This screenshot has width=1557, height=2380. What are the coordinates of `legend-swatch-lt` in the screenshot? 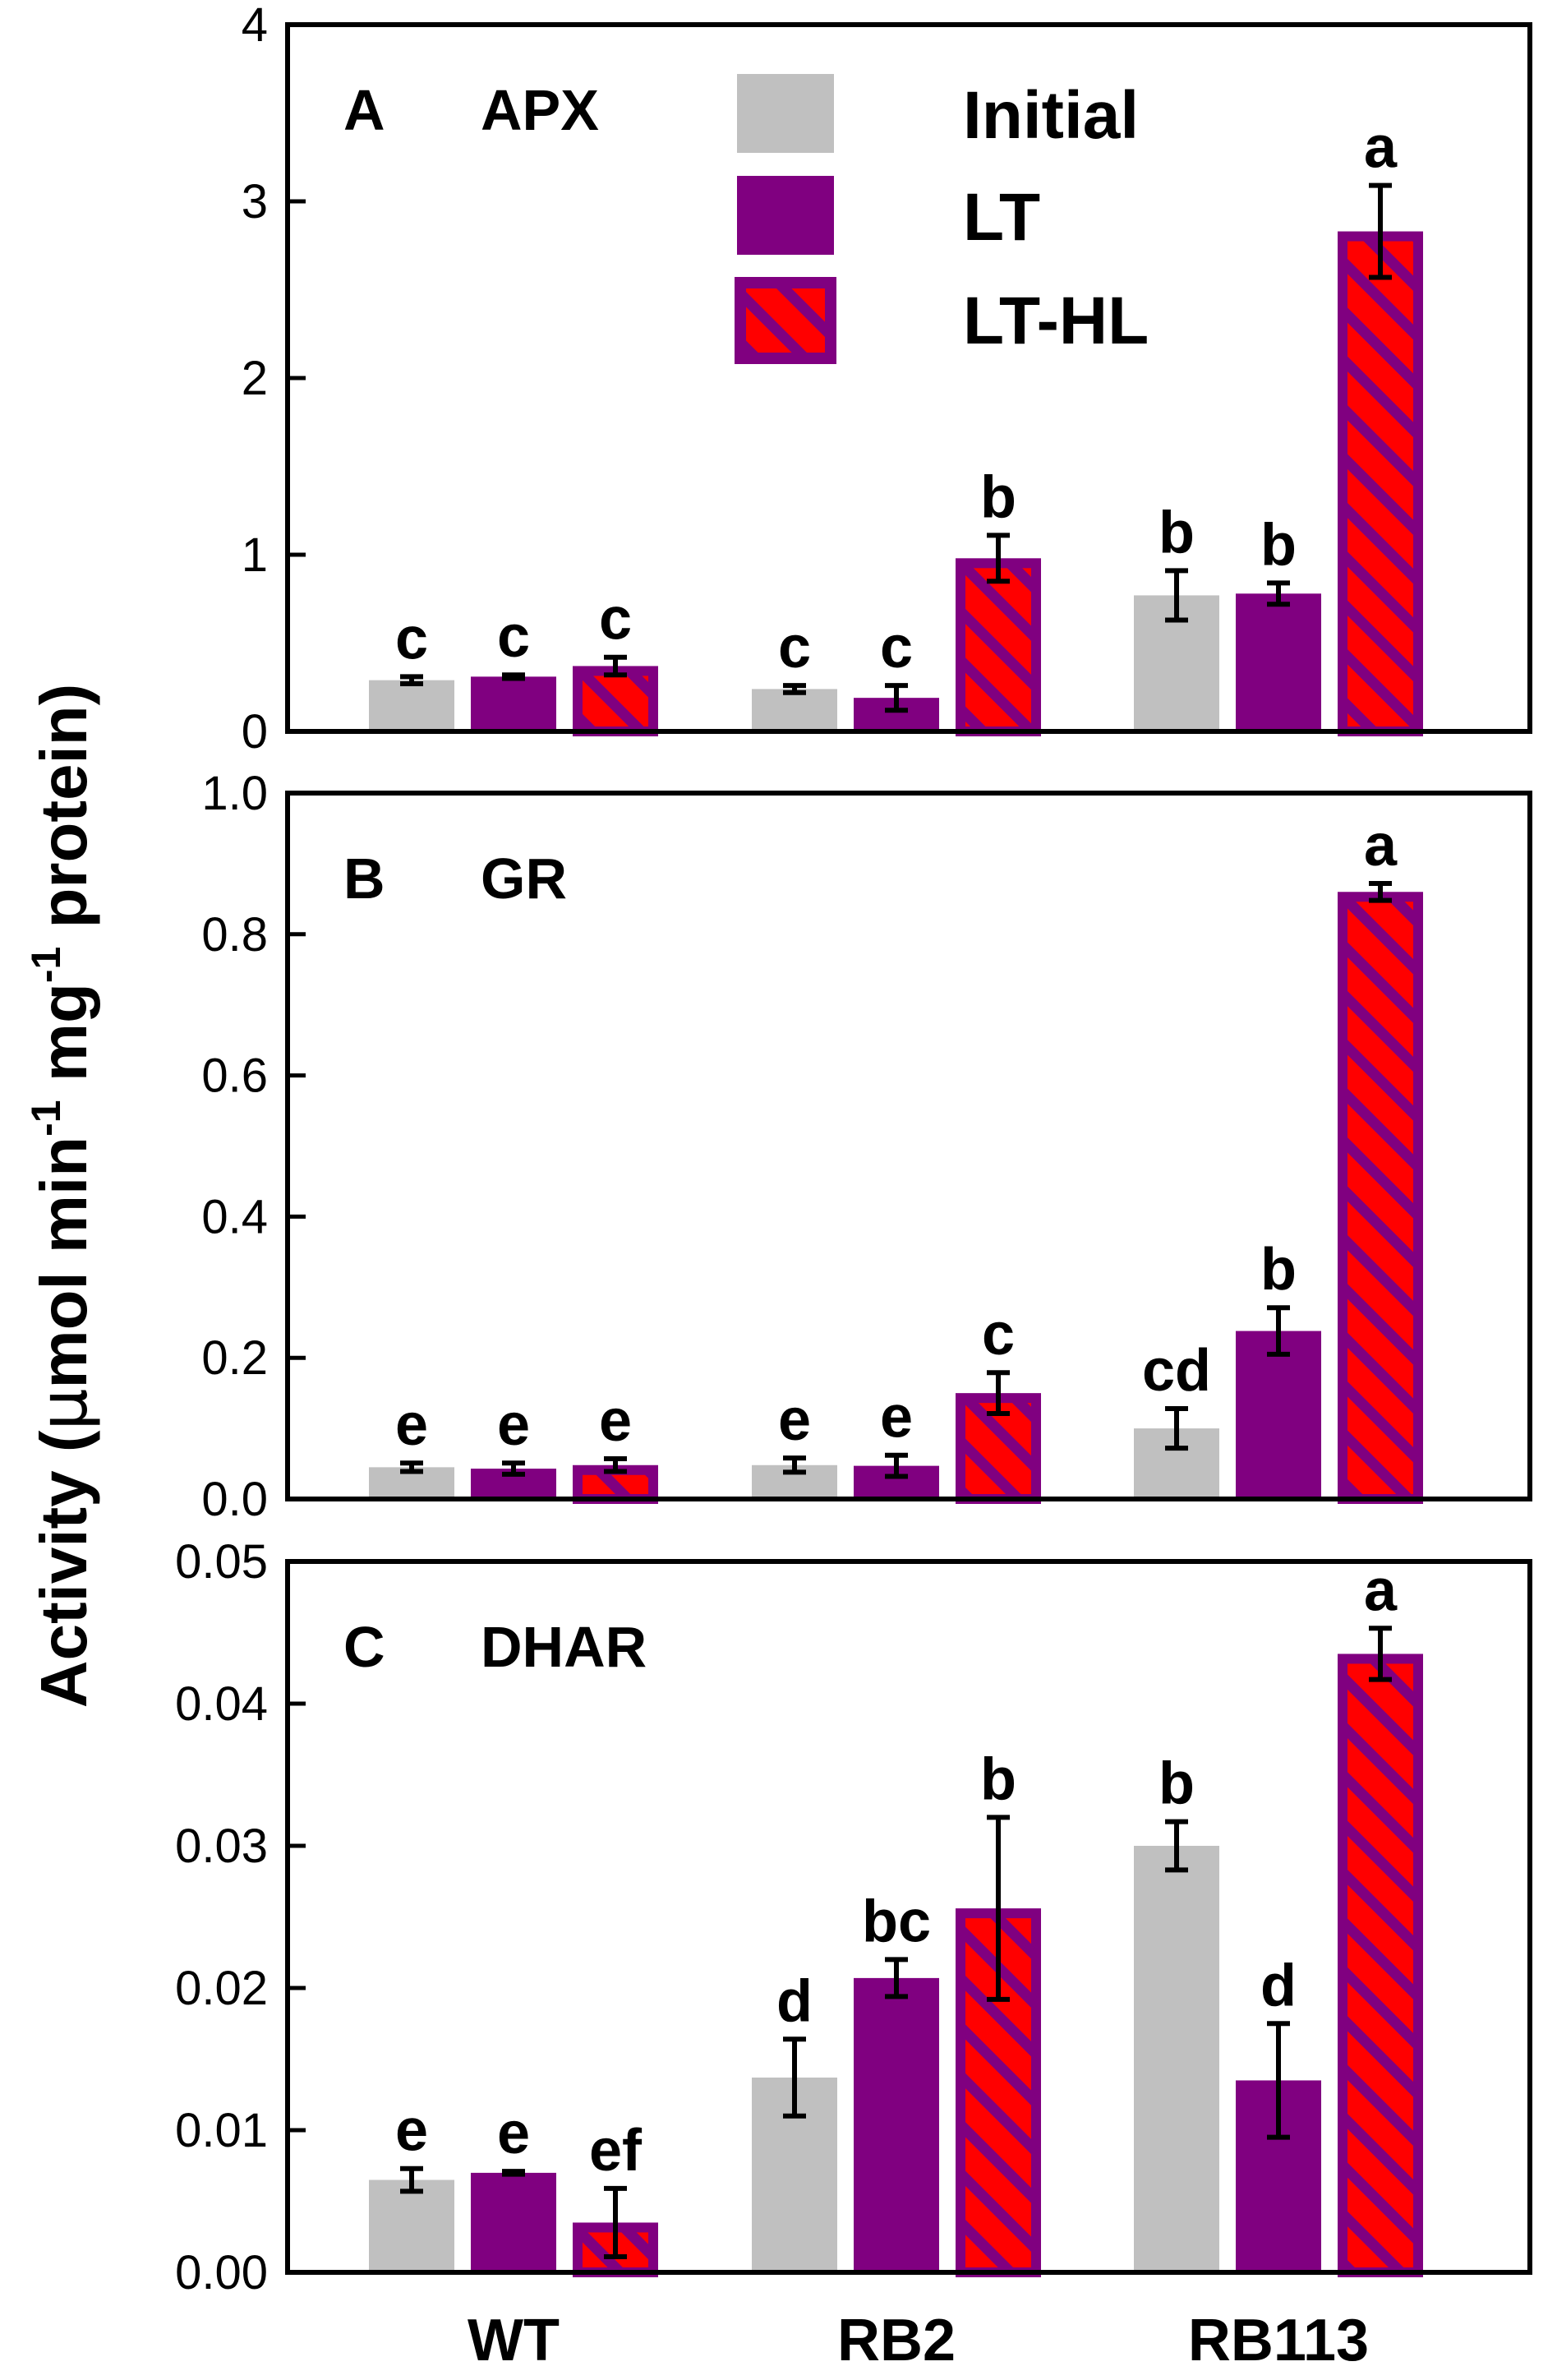 It's located at (785, 215).